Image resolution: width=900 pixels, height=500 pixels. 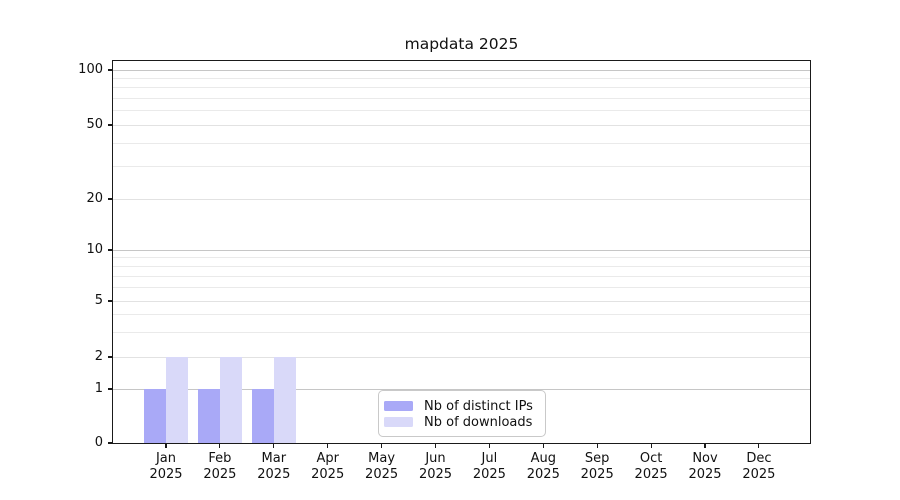 What do you see at coordinates (759, 458) in the screenshot?
I see `x-tick-month: Dec` at bounding box center [759, 458].